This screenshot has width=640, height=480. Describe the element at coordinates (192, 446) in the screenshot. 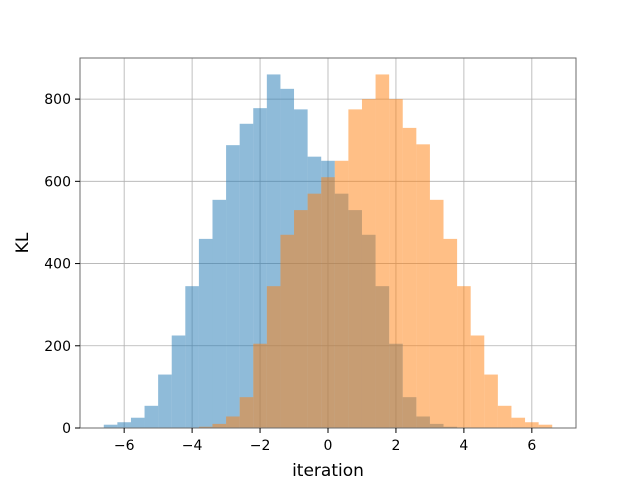

I see `x-tick-label: −4` at that location.